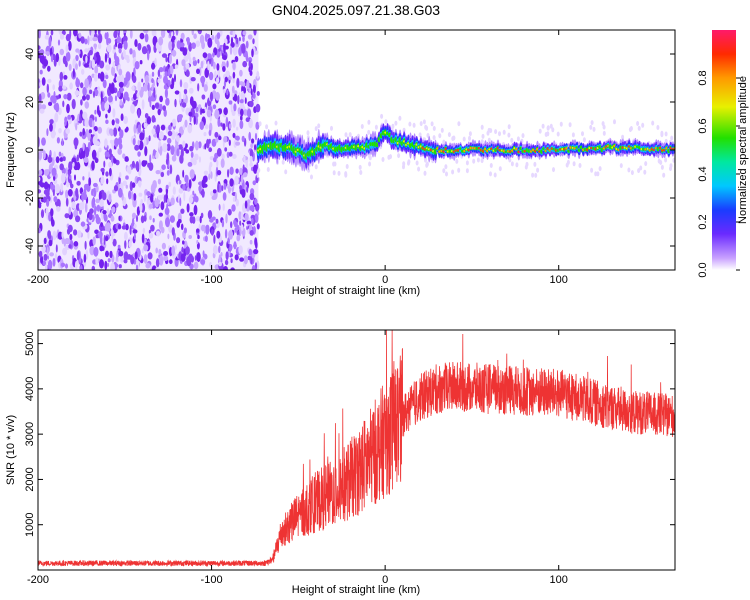 The width and height of the screenshot is (750, 600). I want to click on snr-x-tick-label: 100, so click(559, 580).